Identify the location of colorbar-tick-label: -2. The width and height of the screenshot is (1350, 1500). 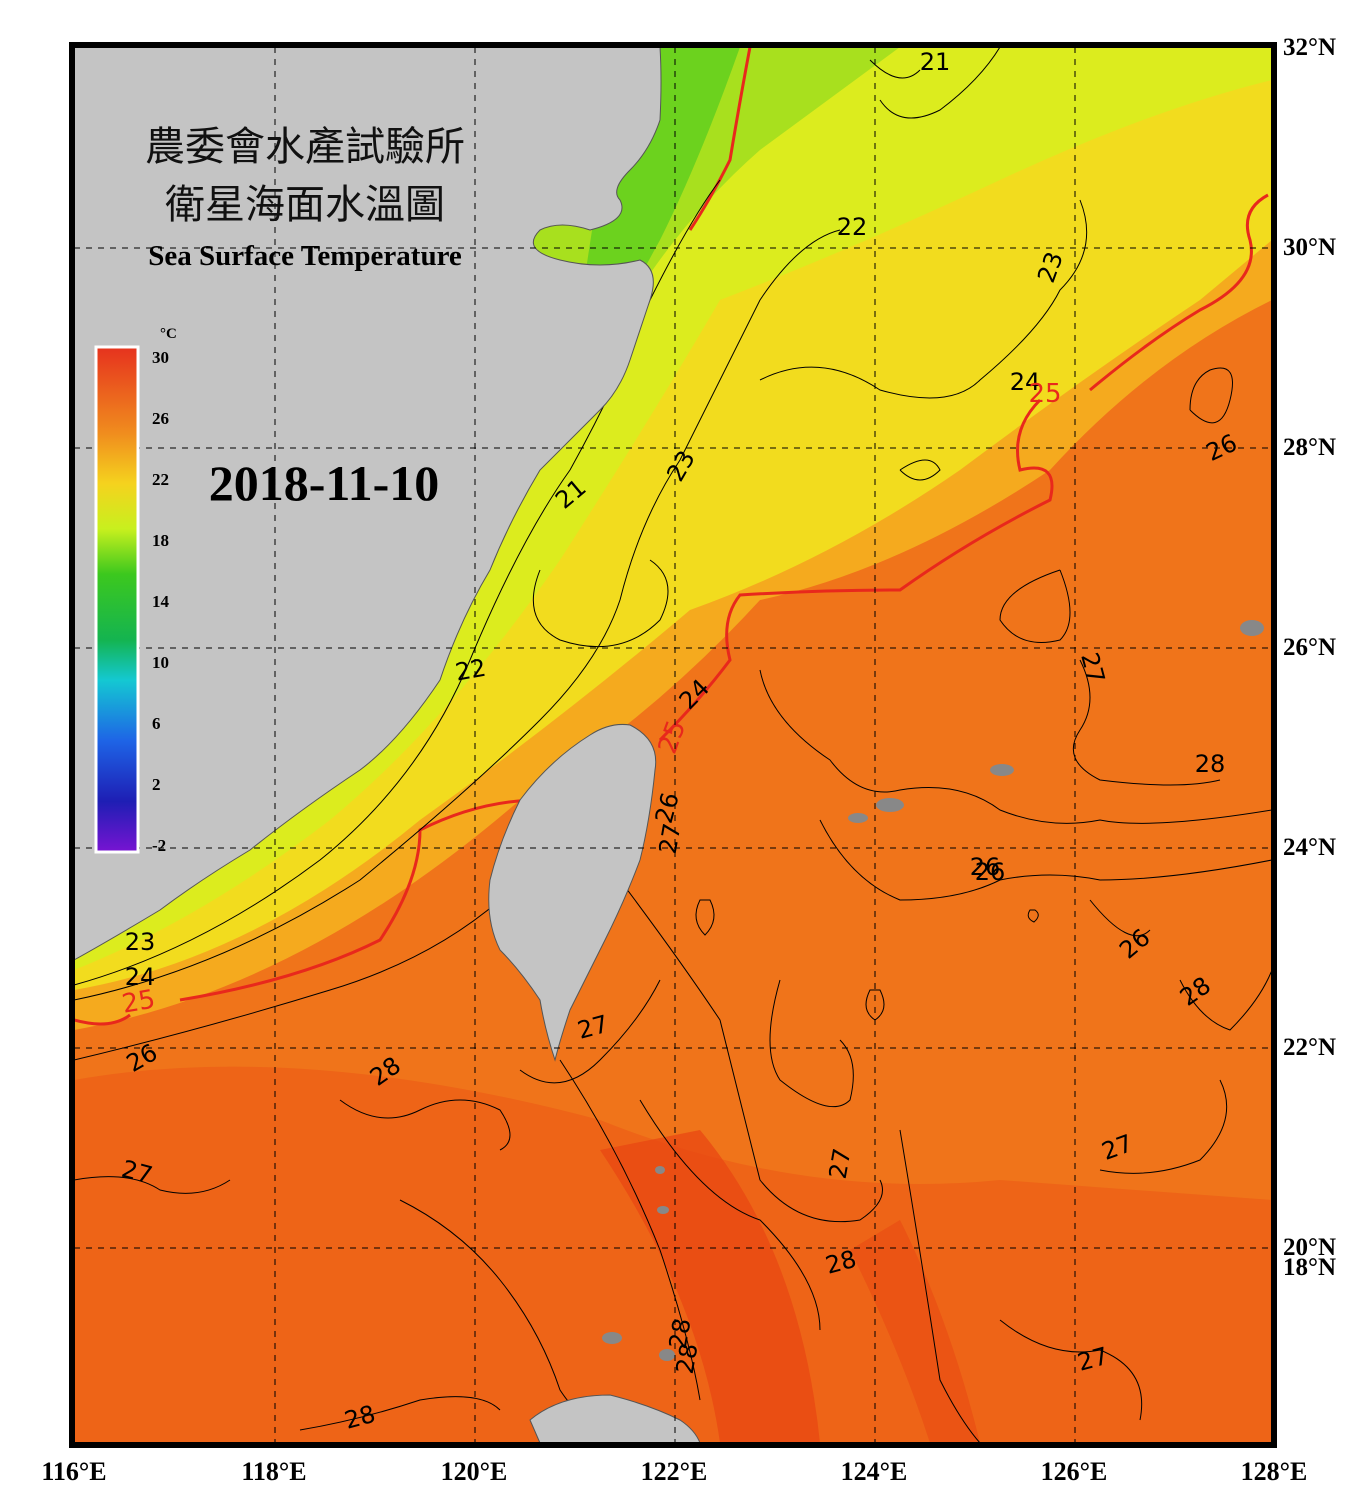
(159, 845).